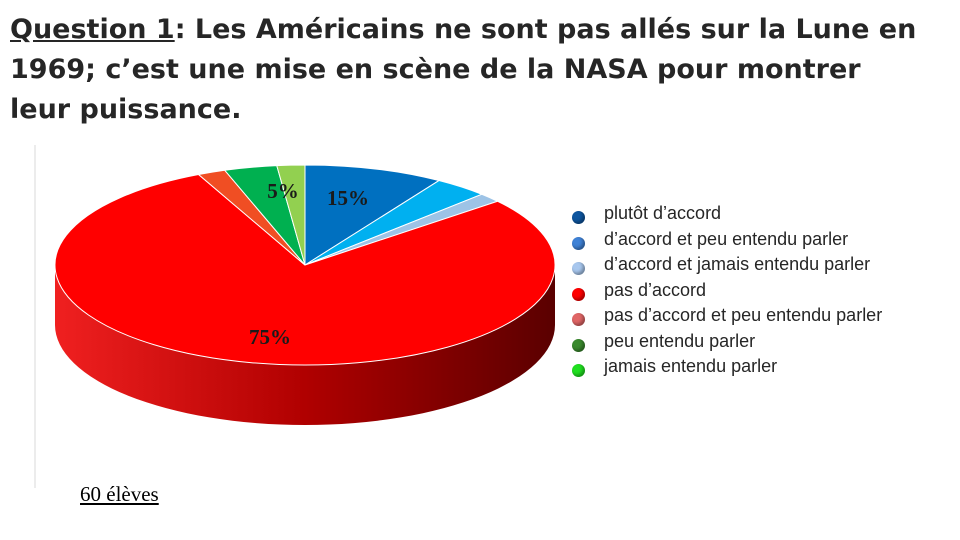 This screenshot has width=960, height=540. Describe the element at coordinates (737, 264) in the screenshot. I see `legend-label: d’accord et jamais entendu parler` at that location.